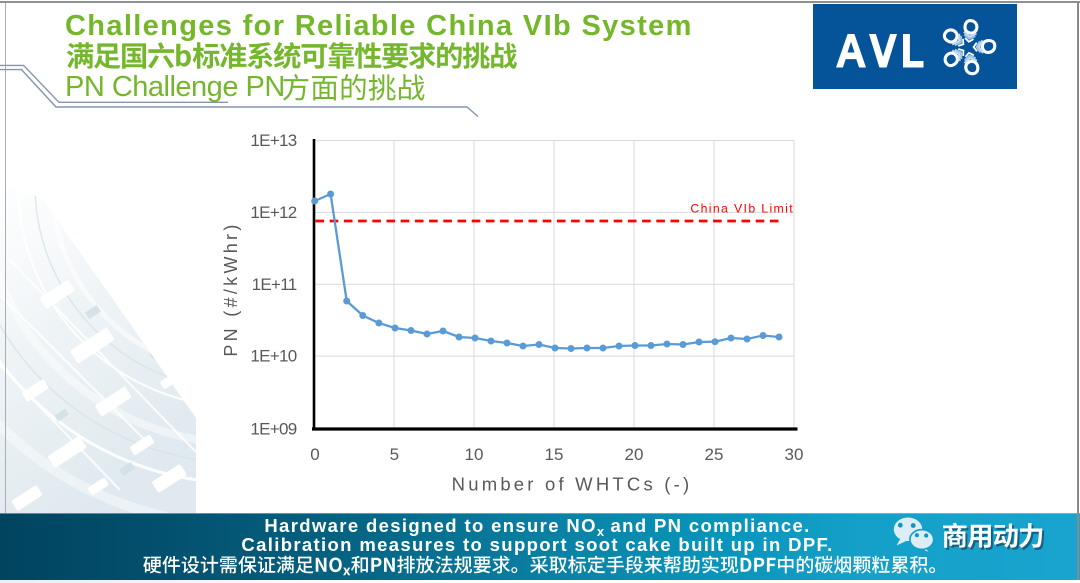 This screenshot has width=1080, height=583. I want to click on svg-text: 15, so click(554, 454).